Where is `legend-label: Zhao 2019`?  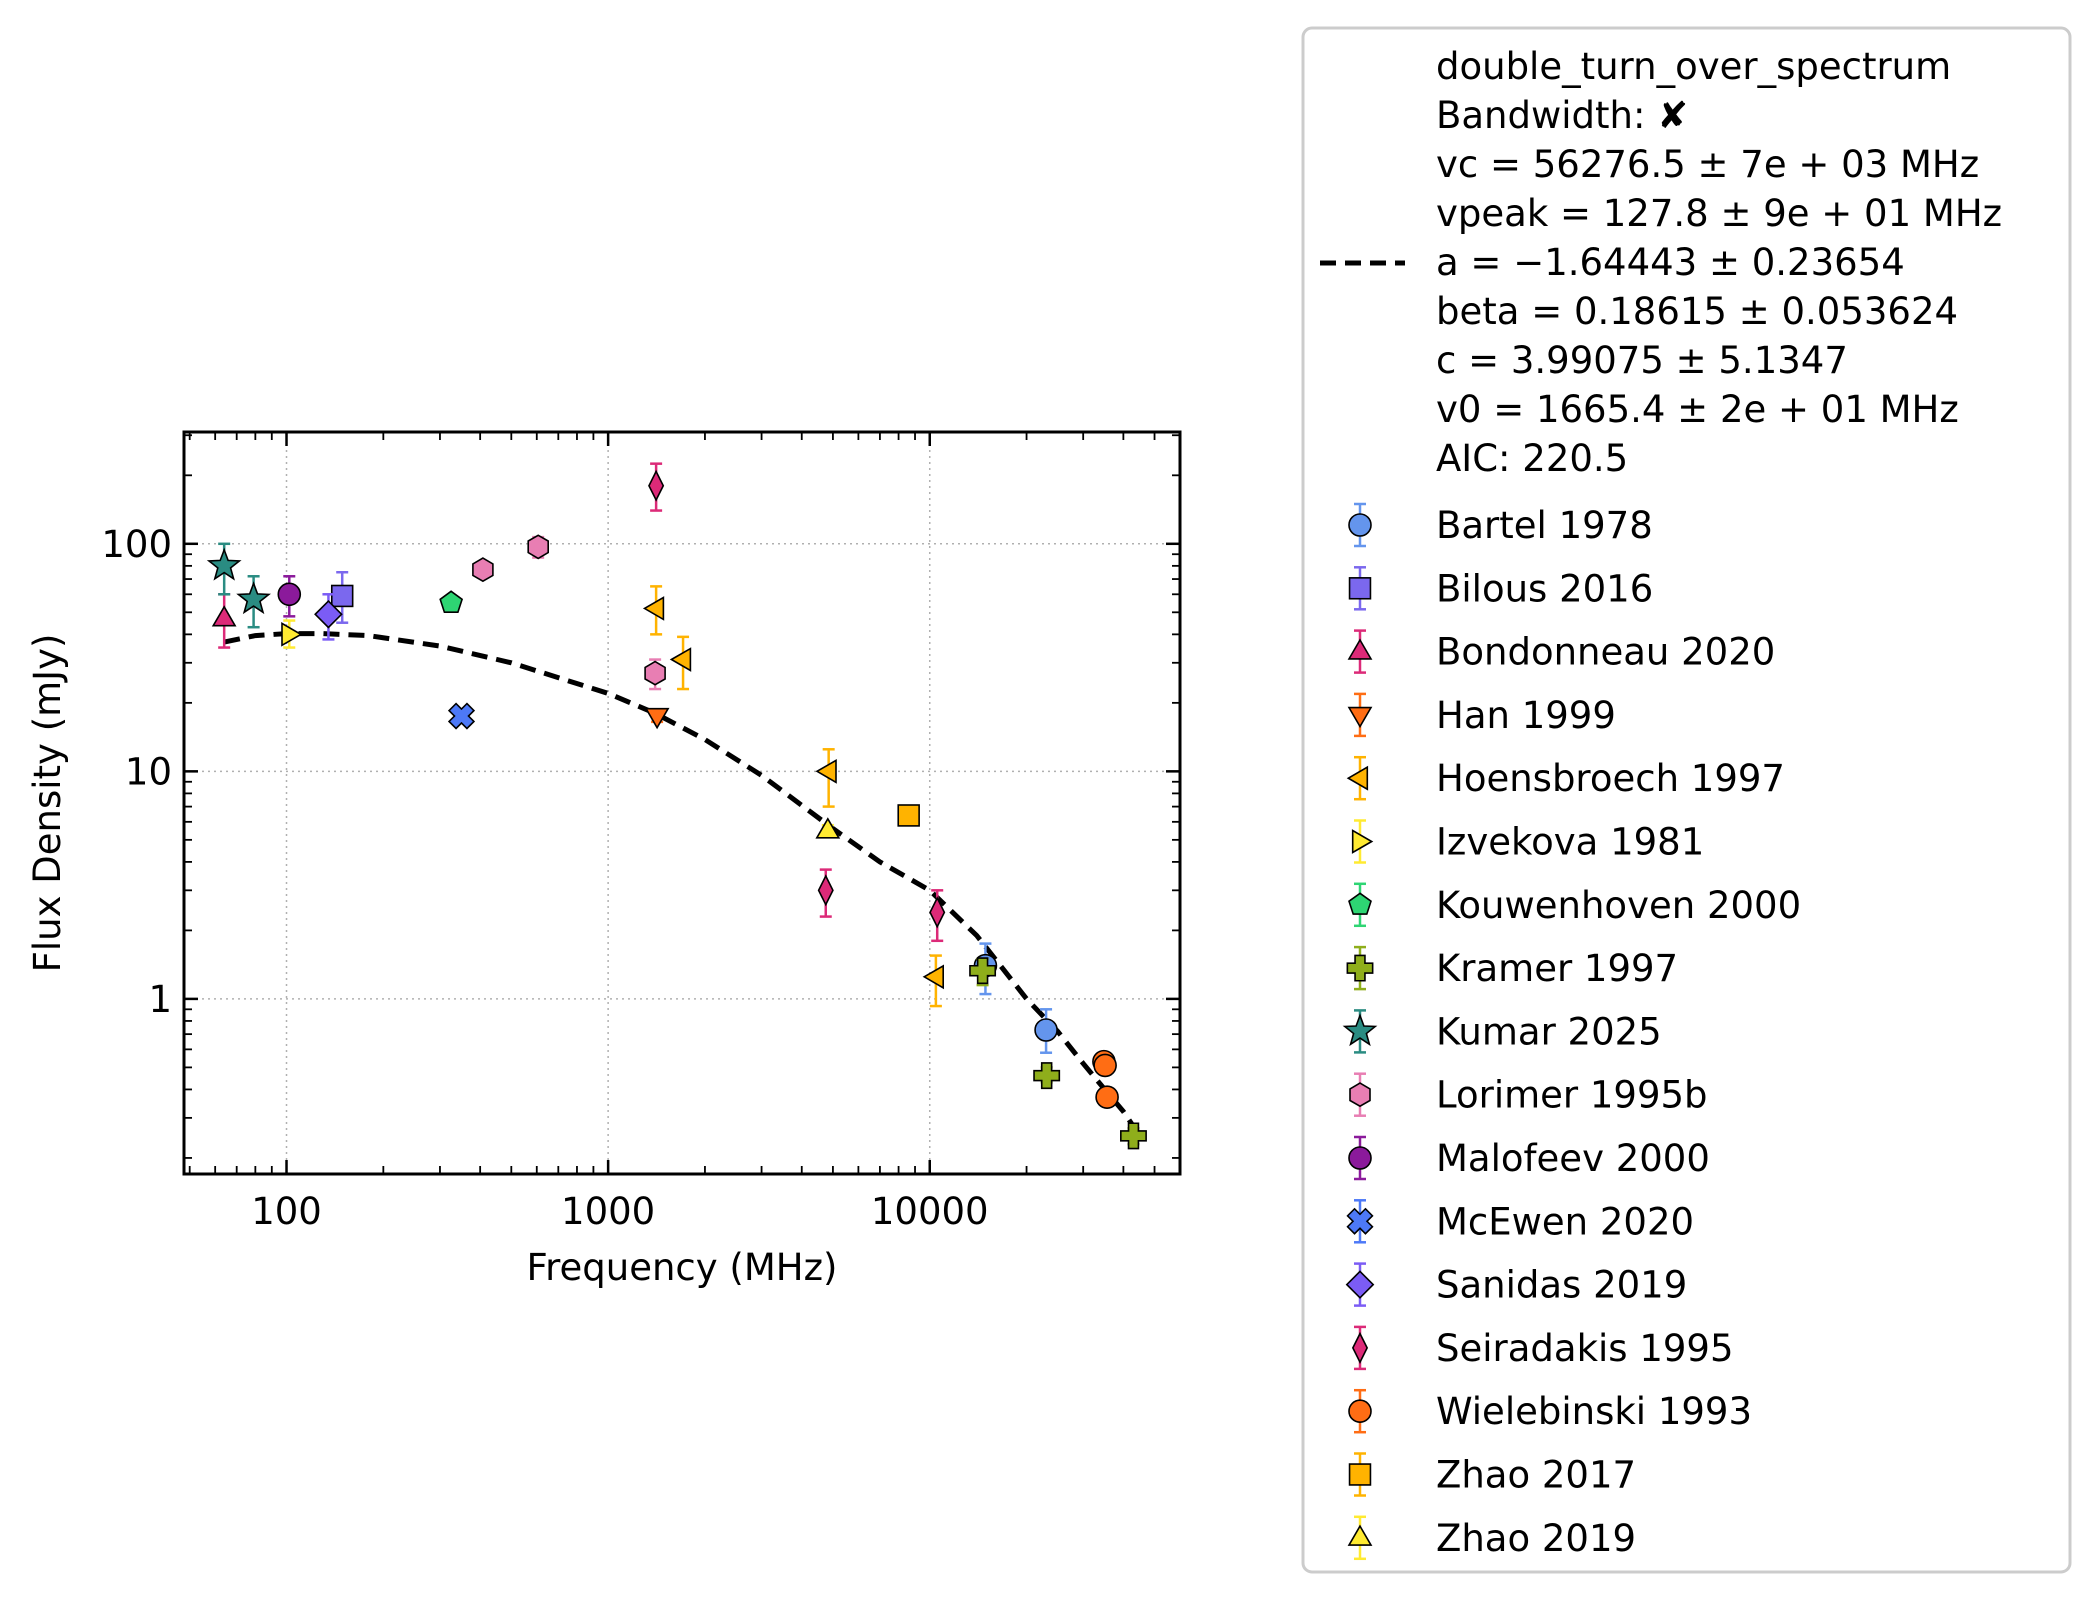 legend-label: Zhao 2019 is located at coordinates (1536, 1538).